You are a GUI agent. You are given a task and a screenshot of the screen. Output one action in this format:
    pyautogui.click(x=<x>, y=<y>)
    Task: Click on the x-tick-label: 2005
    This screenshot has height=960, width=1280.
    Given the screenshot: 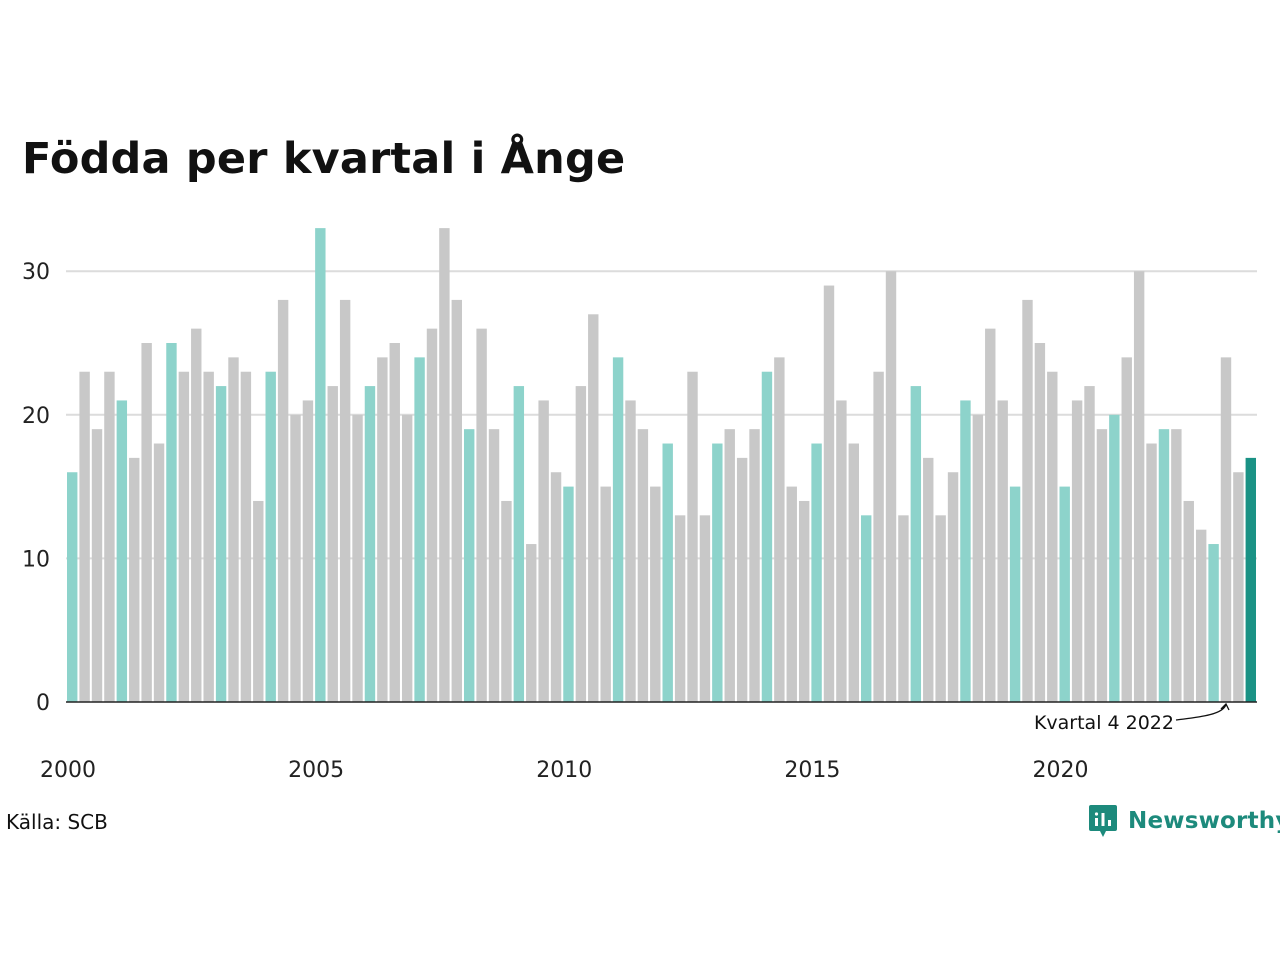 What is the action you would take?
    pyautogui.click(x=316, y=770)
    